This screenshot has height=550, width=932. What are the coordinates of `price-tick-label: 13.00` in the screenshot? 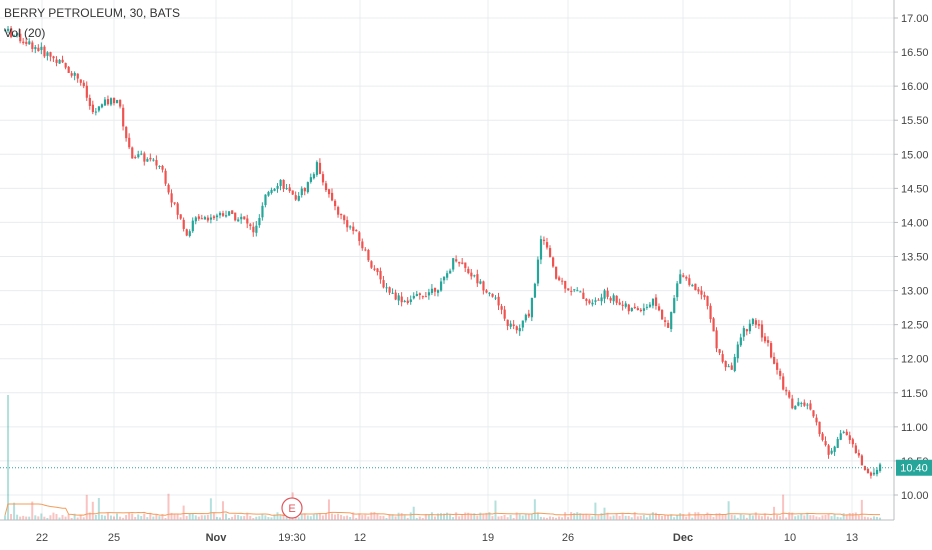 It's located at (915, 292).